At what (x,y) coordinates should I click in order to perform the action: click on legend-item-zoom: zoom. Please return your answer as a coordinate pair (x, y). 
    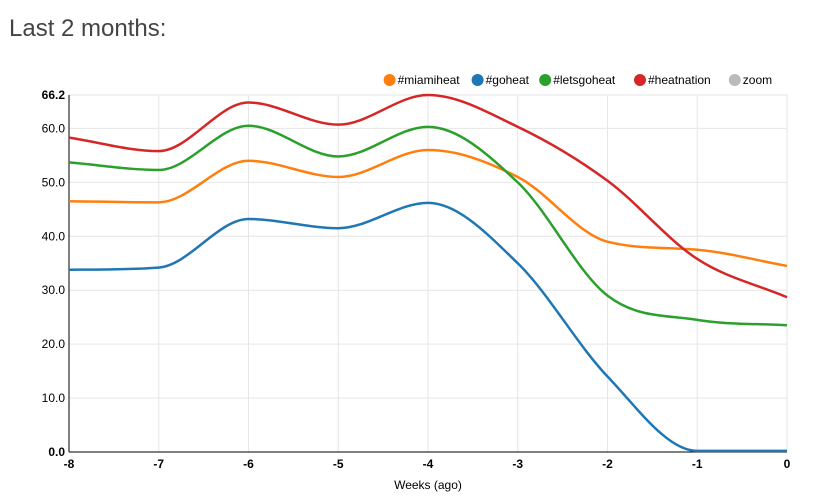
    Looking at the image, I should click on (750, 80).